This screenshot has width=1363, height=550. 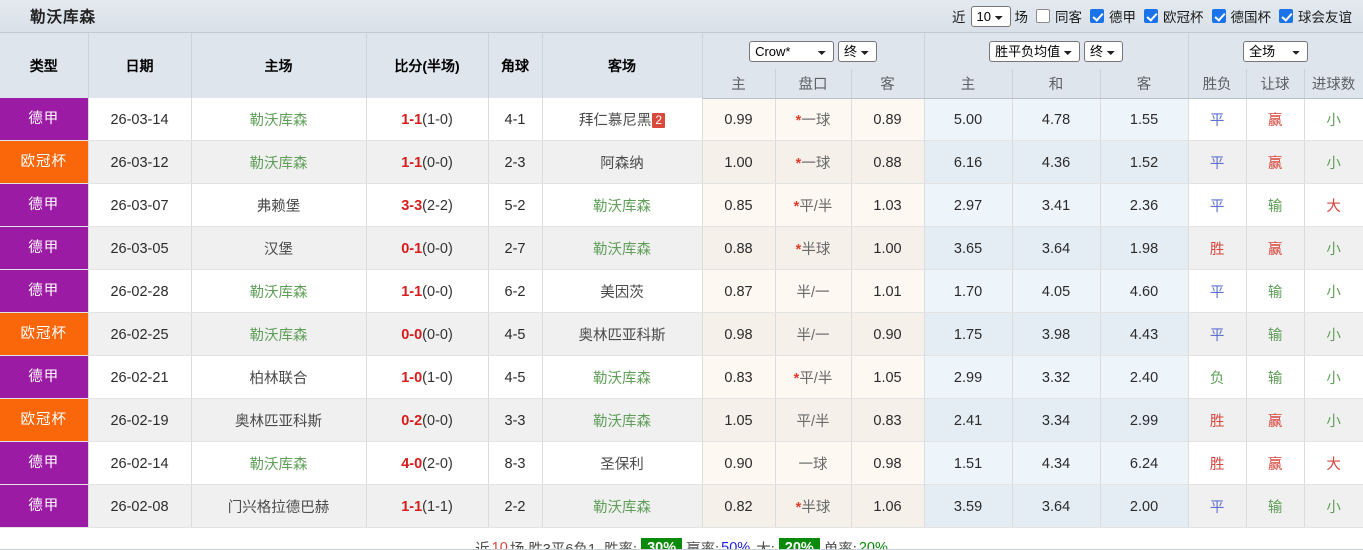 What do you see at coordinates (1144, 84) in the screenshot?
I see `col-head-odds-away: 客` at bounding box center [1144, 84].